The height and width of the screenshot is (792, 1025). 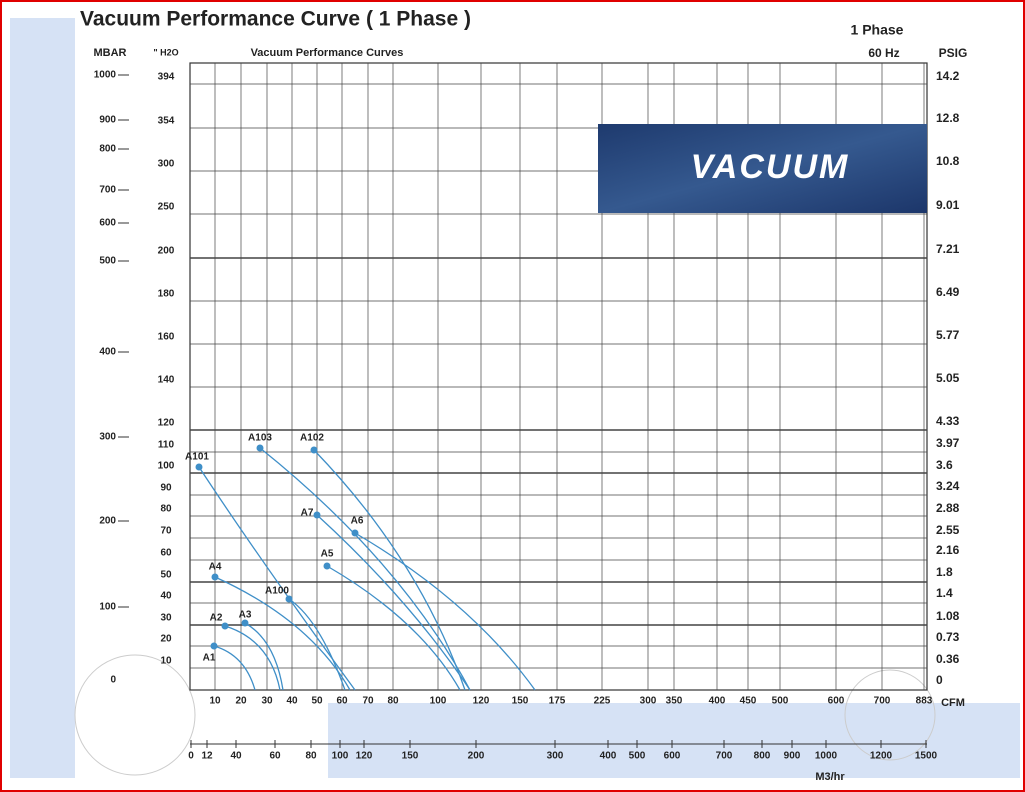 What do you see at coordinates (241, 701) in the screenshot?
I see `cfm-label: 20` at bounding box center [241, 701].